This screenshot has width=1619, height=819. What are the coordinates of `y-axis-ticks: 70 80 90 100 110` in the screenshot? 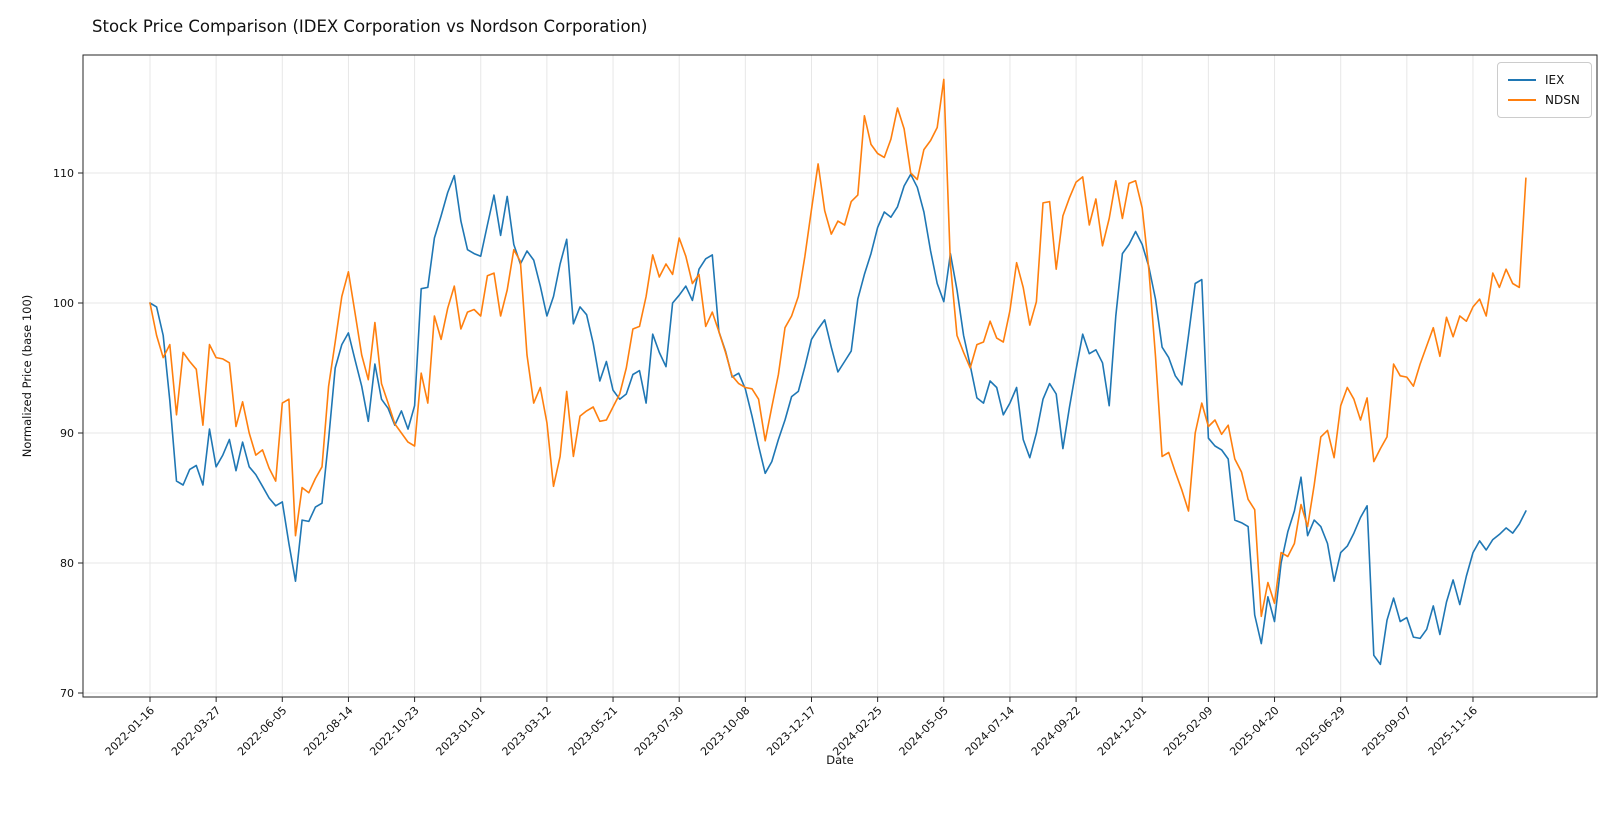 It's located at (68, 433).